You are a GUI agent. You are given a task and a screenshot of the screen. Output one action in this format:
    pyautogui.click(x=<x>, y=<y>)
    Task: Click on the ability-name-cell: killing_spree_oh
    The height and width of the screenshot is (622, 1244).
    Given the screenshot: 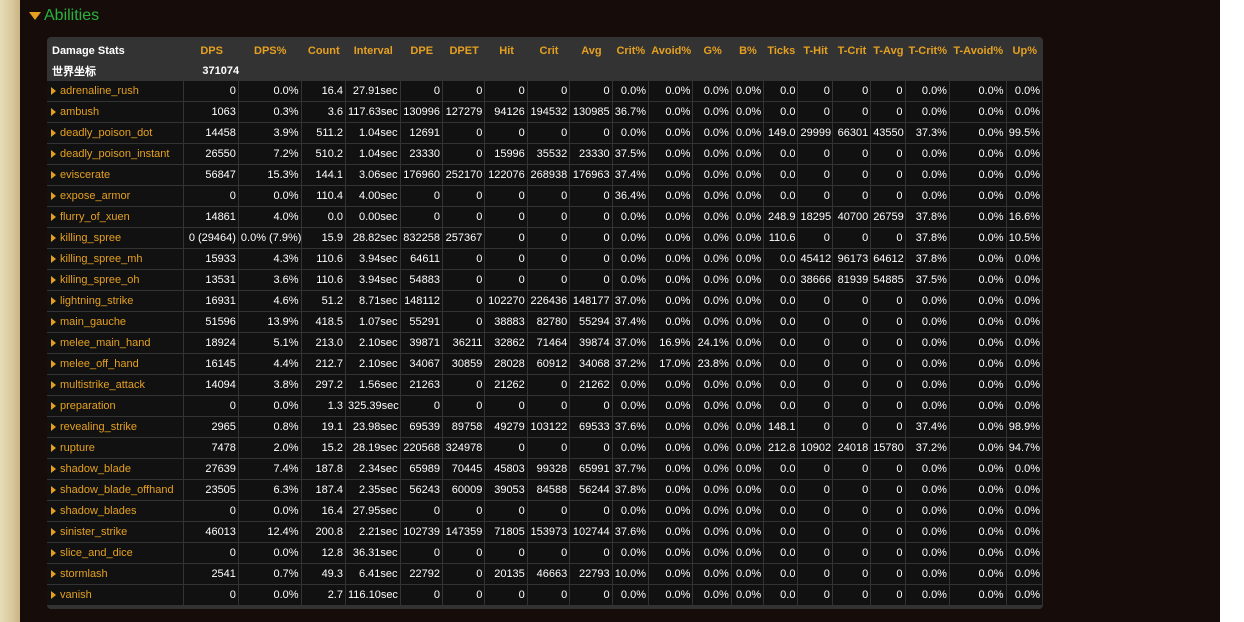 What is the action you would take?
    pyautogui.click(x=116, y=280)
    